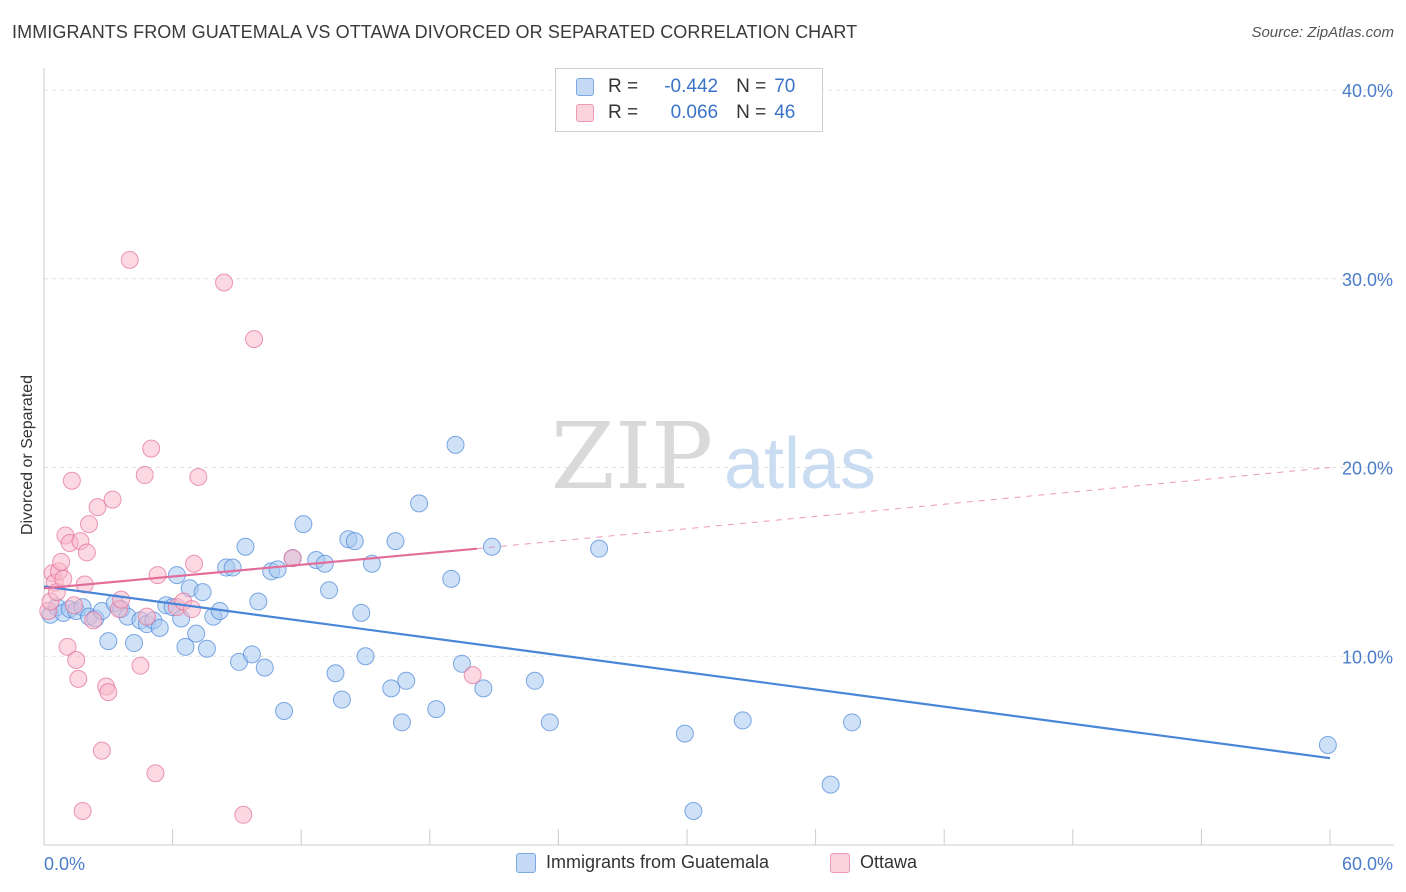  Describe the element at coordinates (260, 568) in the screenshot. I see `trend-line-ottawa` at that location.